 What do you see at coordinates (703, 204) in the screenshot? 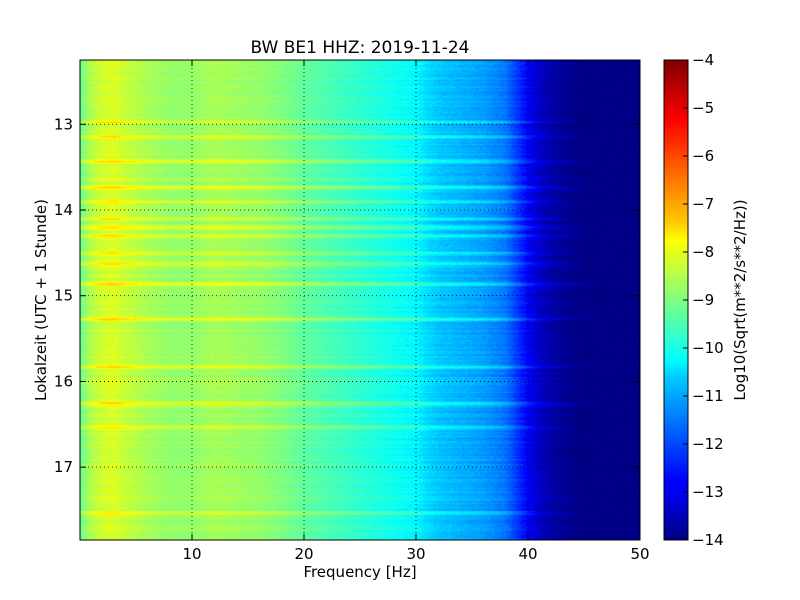
I see `colorbar-tick-label: −7` at bounding box center [703, 204].